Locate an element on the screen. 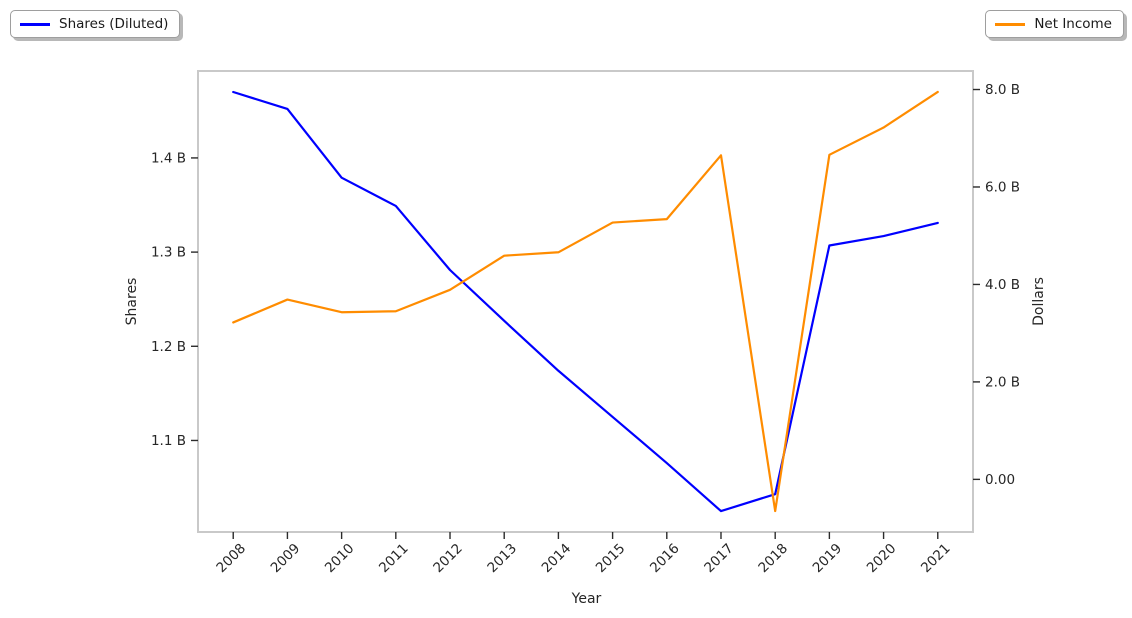  right-axis-tick-label: 0.00 is located at coordinates (1000, 480).